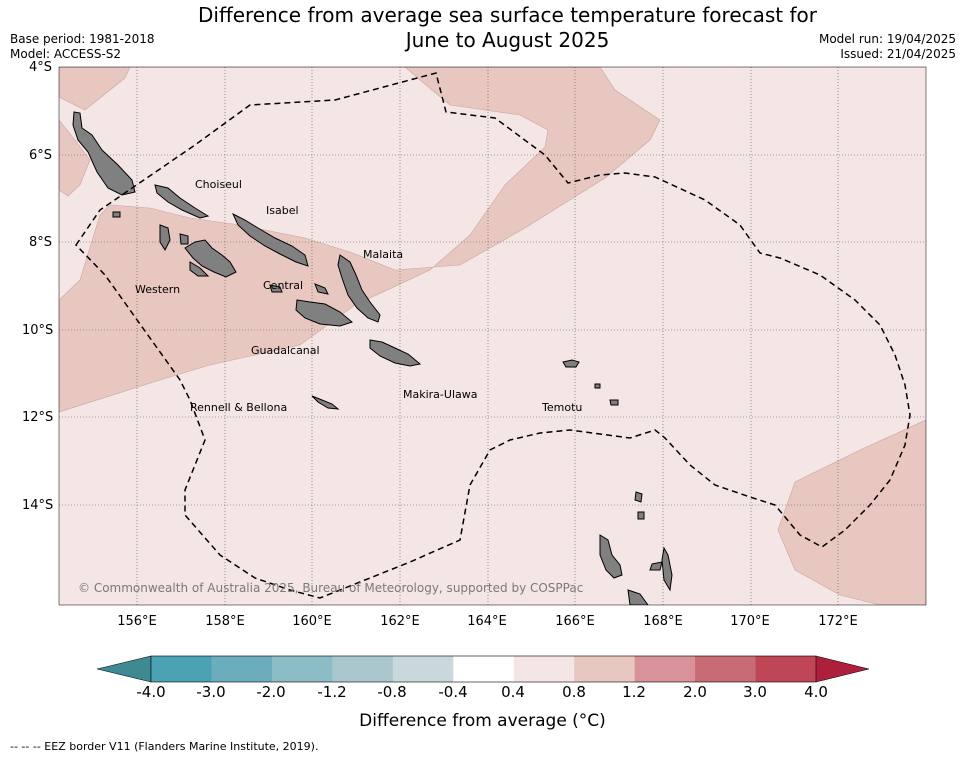 The height and width of the screenshot is (758, 965). What do you see at coordinates (270, 239) in the screenshot?
I see `island-isabel` at bounding box center [270, 239].